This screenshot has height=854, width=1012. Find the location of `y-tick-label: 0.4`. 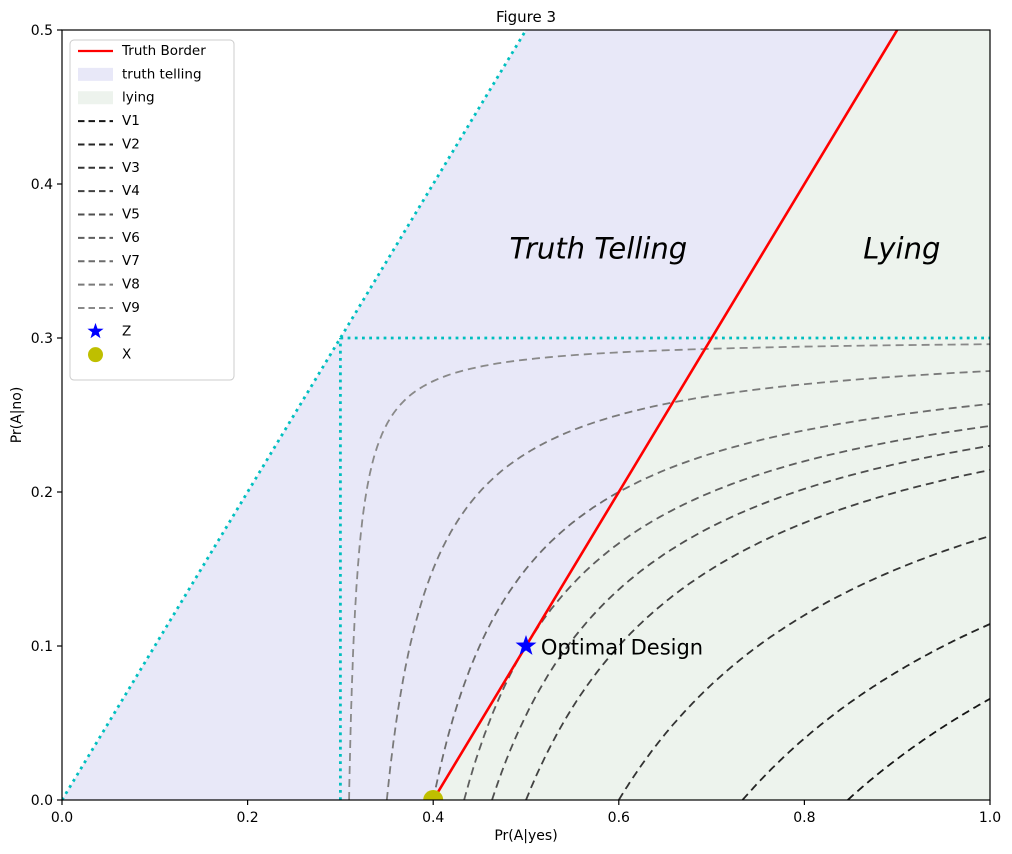

y-tick-label: 0.4 is located at coordinates (42, 185).